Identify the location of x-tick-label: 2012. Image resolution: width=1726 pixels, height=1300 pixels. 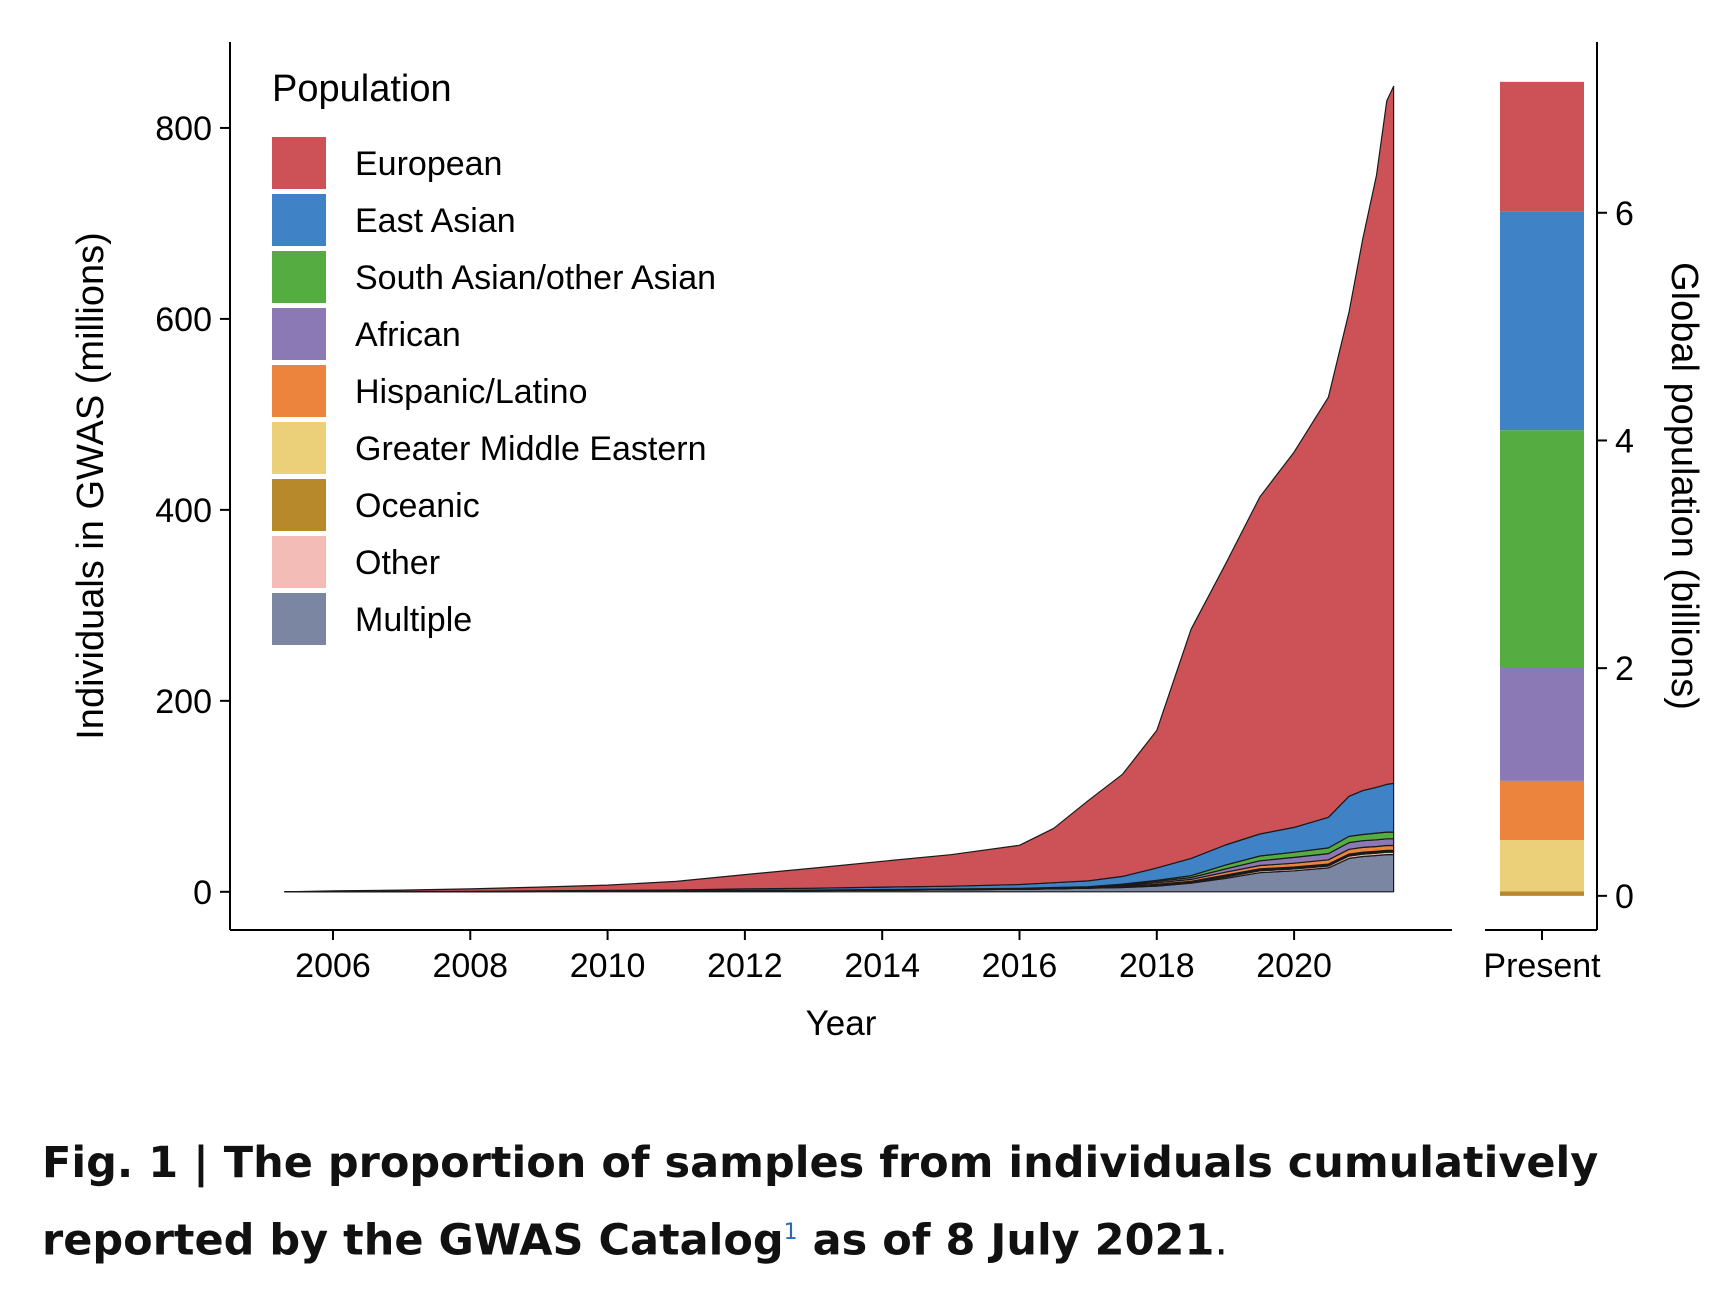
(745, 966).